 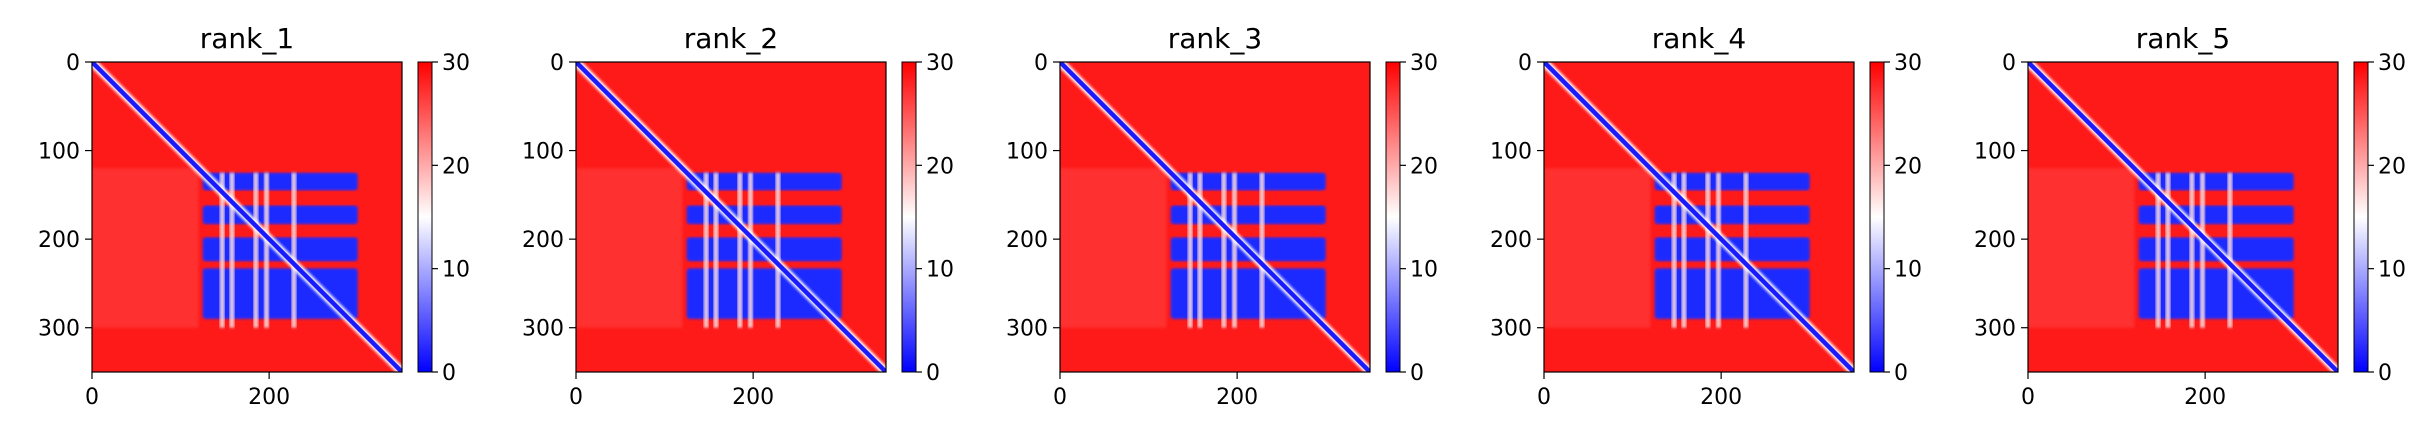 I want to click on panel-title: rank_3, so click(x=1215, y=38).